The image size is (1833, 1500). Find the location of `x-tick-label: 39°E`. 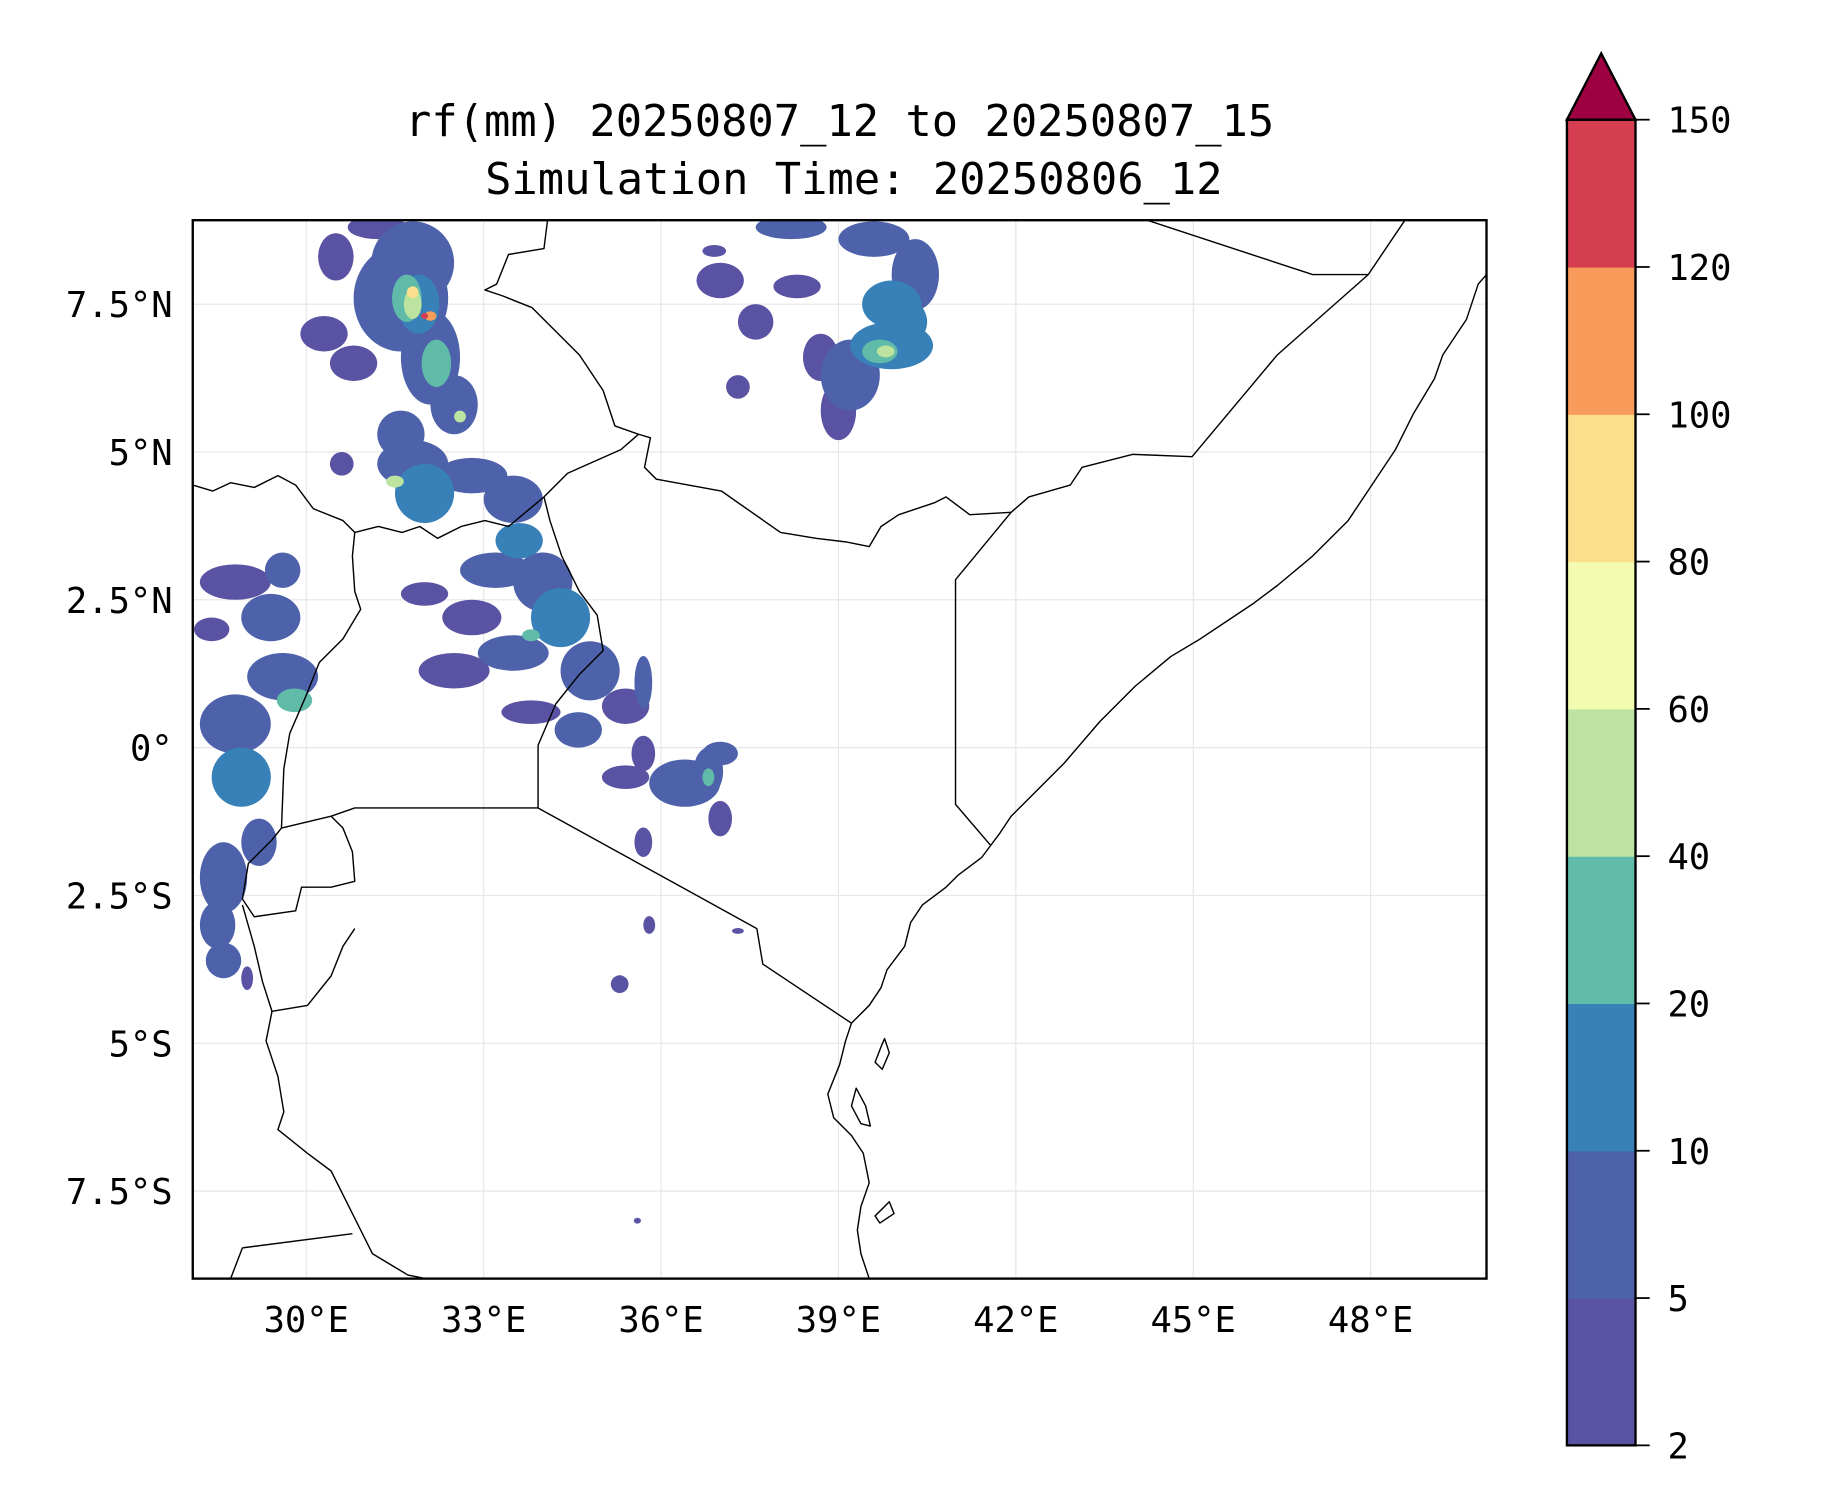

x-tick-label: 39°E is located at coordinates (838, 1320).